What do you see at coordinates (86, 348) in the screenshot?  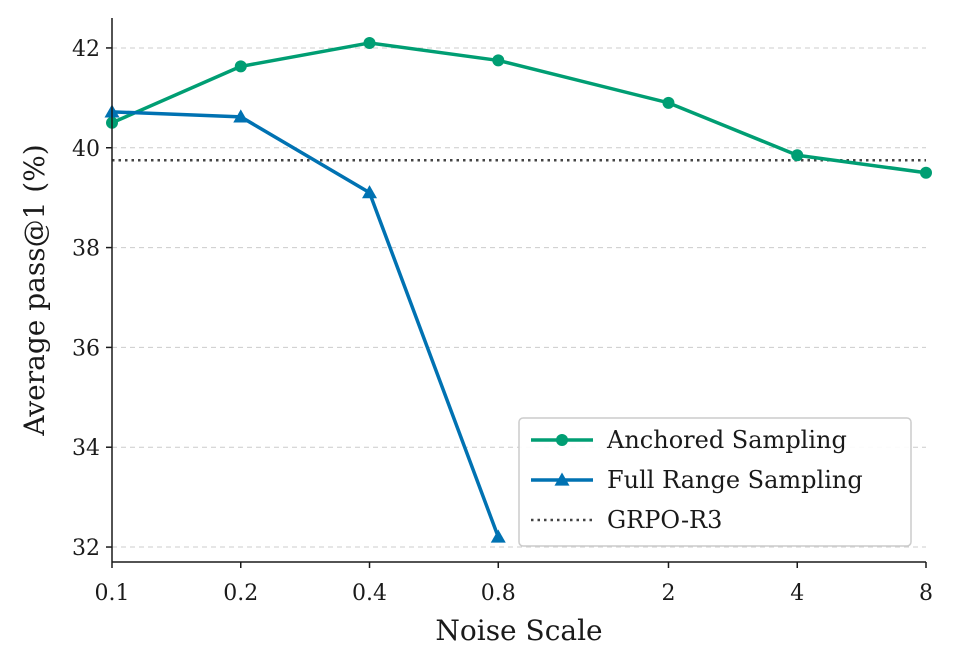 I see `y-tick-label: 36` at bounding box center [86, 348].